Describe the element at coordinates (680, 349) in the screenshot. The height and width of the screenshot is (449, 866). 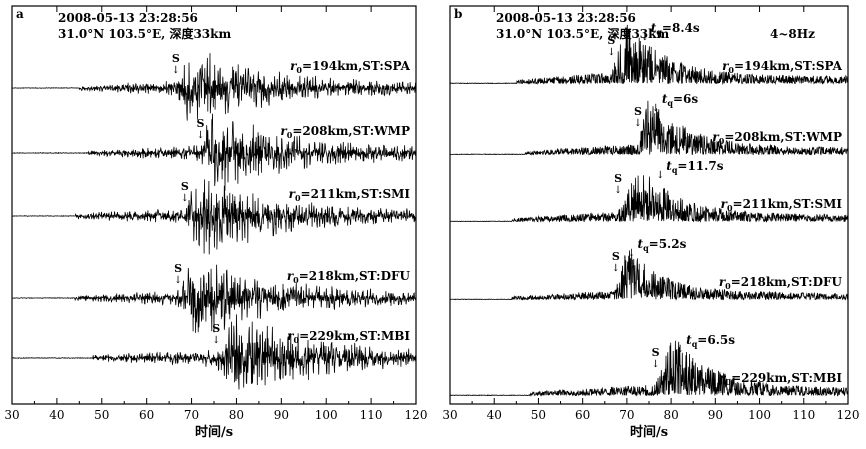
I see `tq-arrow: ↓` at that location.